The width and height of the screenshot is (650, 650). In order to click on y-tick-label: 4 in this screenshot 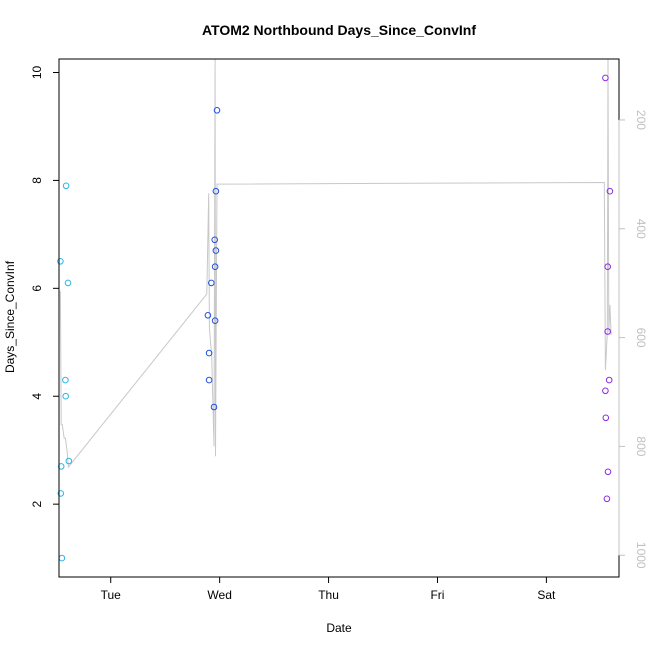, I will do `click(37, 396)`.